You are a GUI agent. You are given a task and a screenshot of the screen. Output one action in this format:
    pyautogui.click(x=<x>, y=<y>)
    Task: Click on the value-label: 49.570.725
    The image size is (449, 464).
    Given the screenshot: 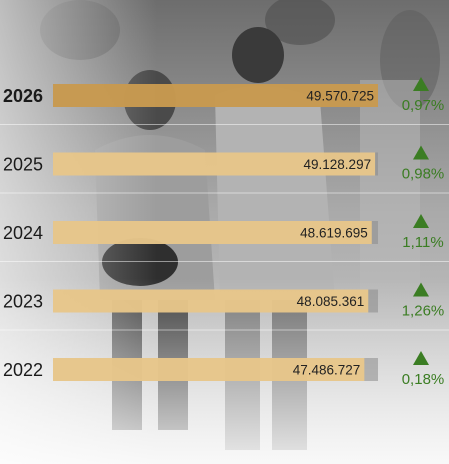 What is the action you would take?
    pyautogui.click(x=340, y=96)
    